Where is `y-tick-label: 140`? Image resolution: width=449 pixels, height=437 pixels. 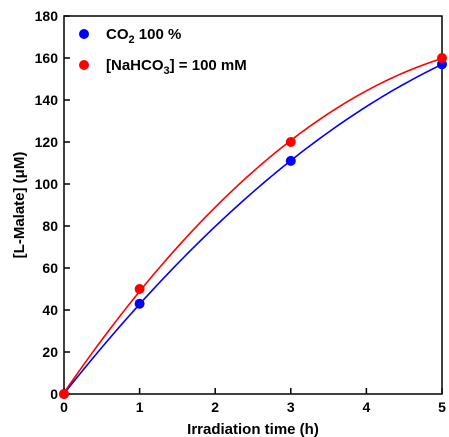
y-tick-label: 140 is located at coordinates (47, 100).